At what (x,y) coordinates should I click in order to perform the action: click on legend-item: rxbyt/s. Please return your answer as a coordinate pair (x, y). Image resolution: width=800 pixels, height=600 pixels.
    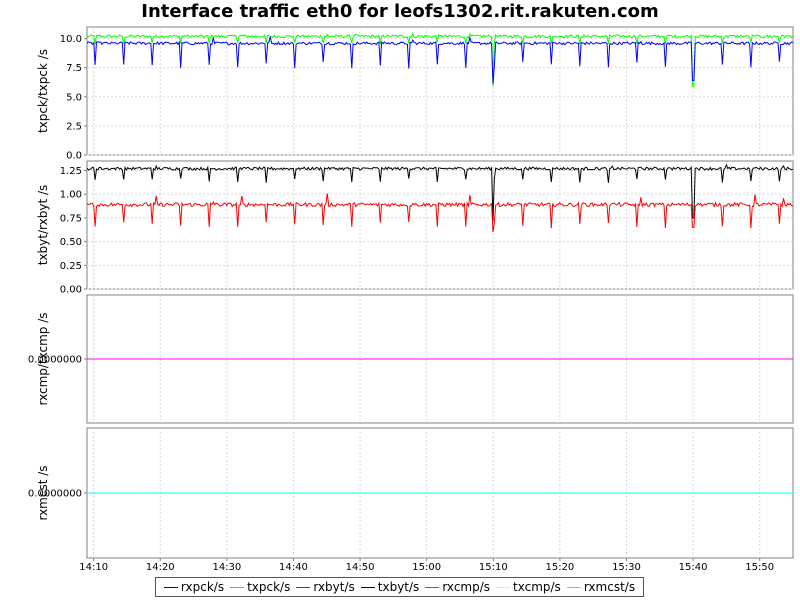
    Looking at the image, I should click on (325, 587).